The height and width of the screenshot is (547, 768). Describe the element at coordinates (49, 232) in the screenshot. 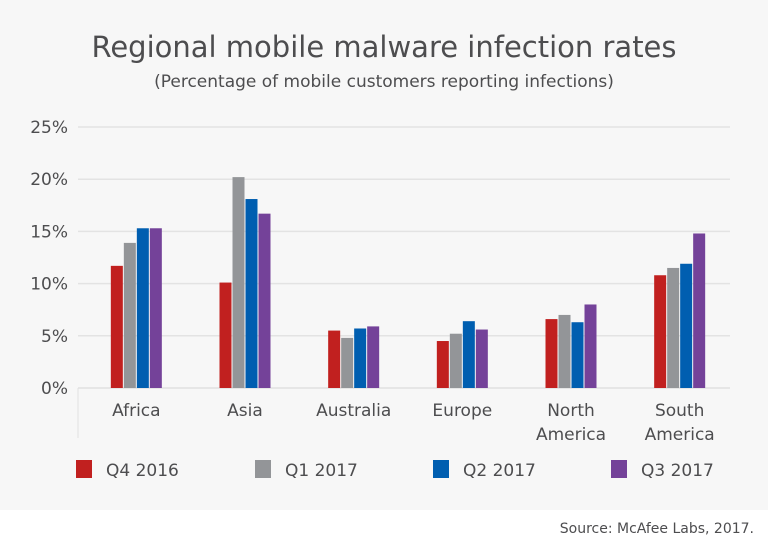

I see `y-tick-label: 15%` at that location.